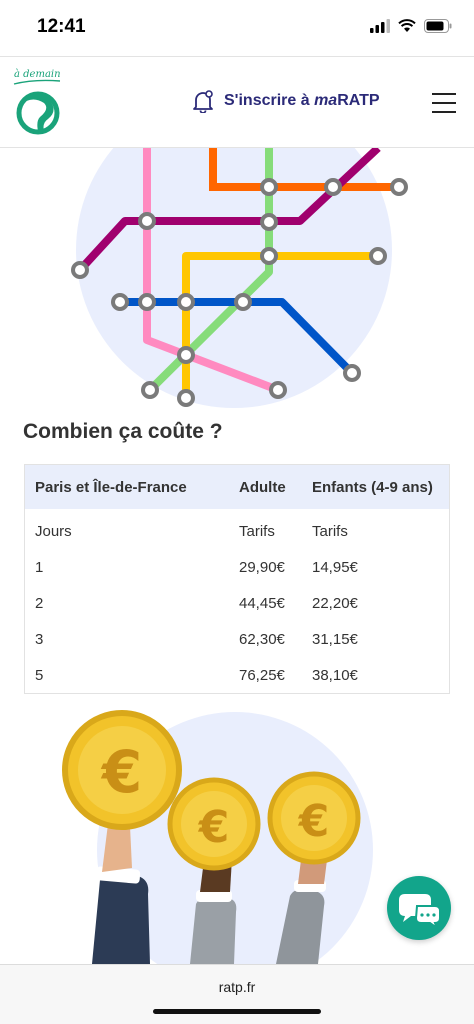  What do you see at coordinates (37, 107) in the screenshot?
I see `ratp-logo-icon` at bounding box center [37, 107].